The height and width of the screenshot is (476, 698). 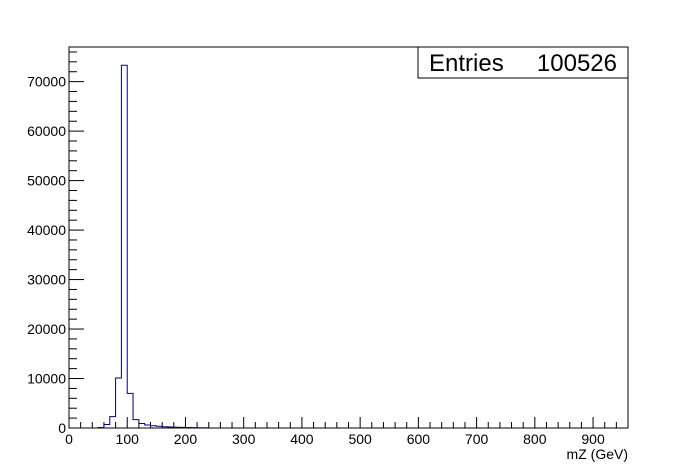 I want to click on histogram-outline, so click(x=153, y=246).